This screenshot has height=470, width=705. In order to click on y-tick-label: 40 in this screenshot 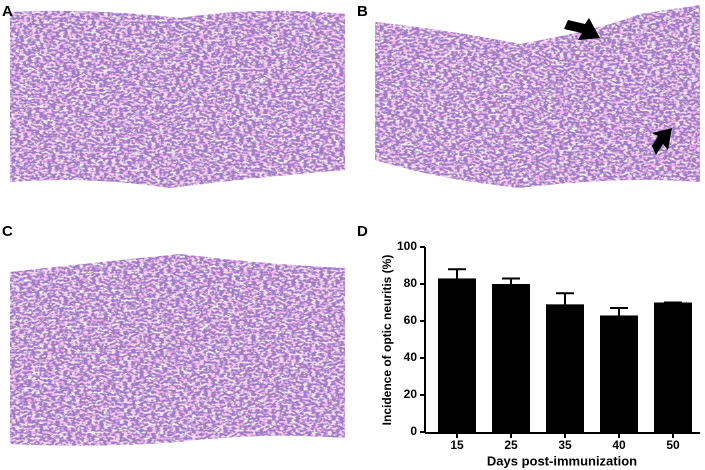, I will do `click(411, 357)`.